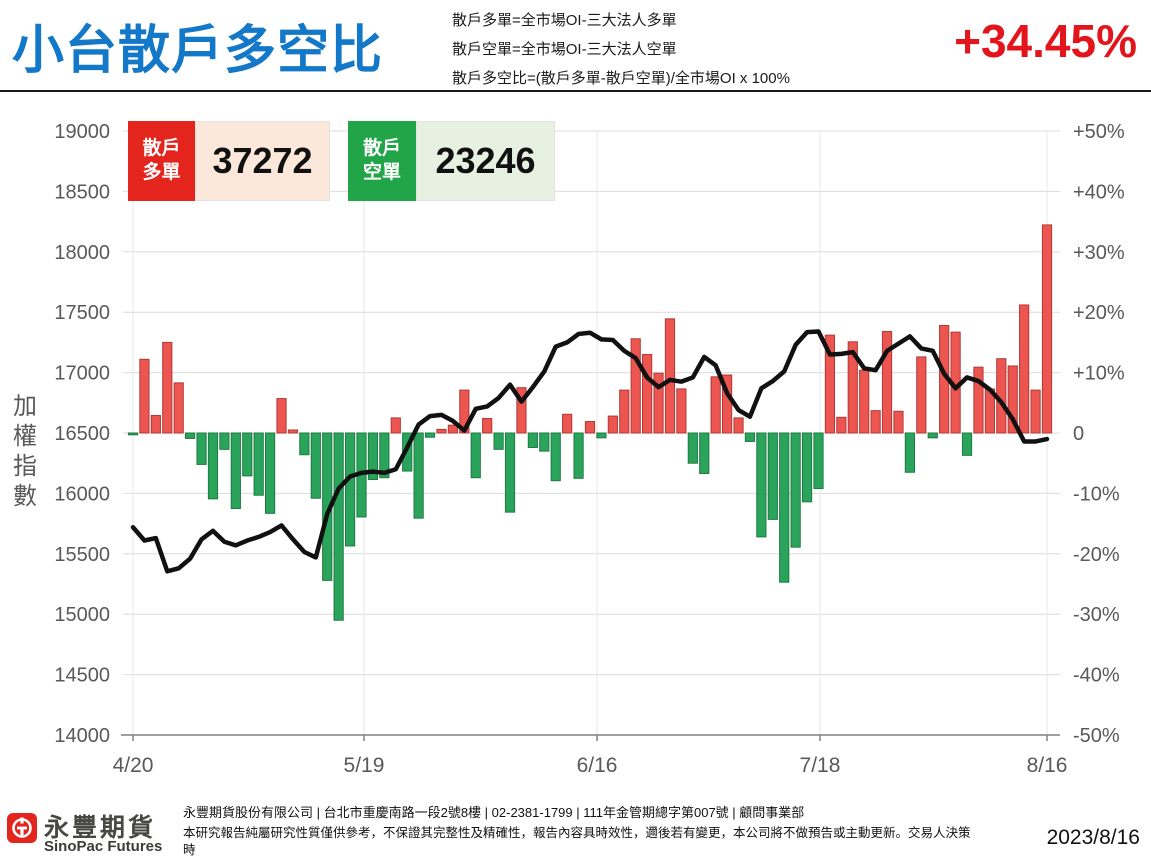 The image size is (1151, 860). I want to click on svg-text: -50%, so click(1096, 736).